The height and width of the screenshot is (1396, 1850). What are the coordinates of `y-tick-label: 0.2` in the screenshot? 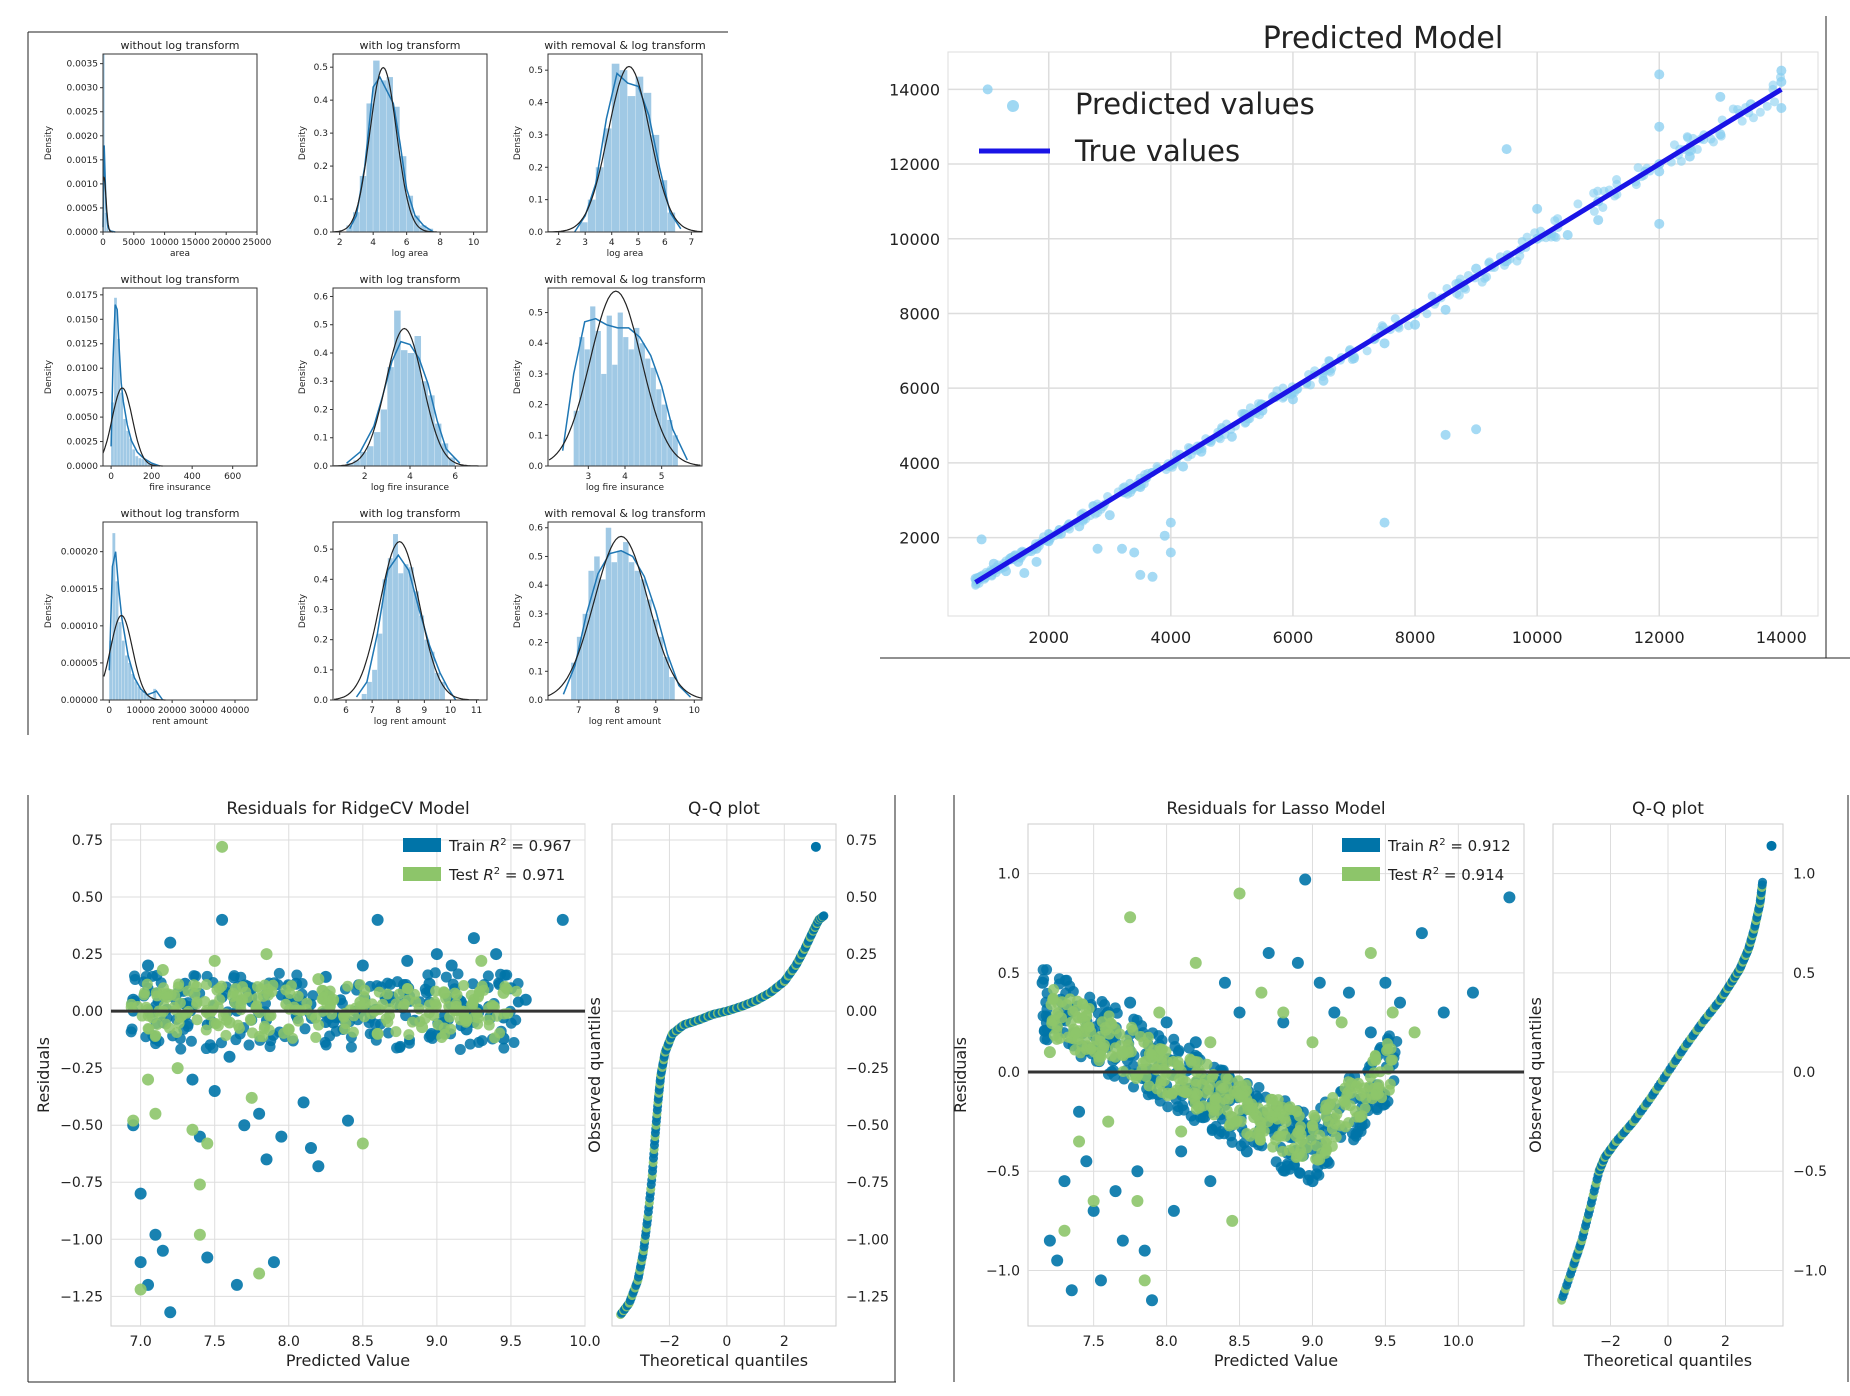 It's located at (536, 406).